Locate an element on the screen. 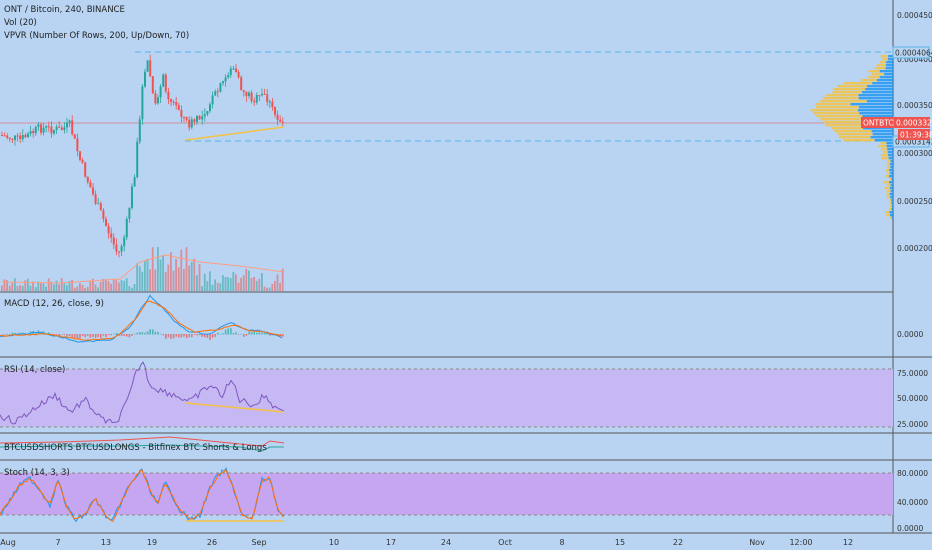 The width and height of the screenshot is (932, 550). shorts-line is located at coordinates (142, 441).